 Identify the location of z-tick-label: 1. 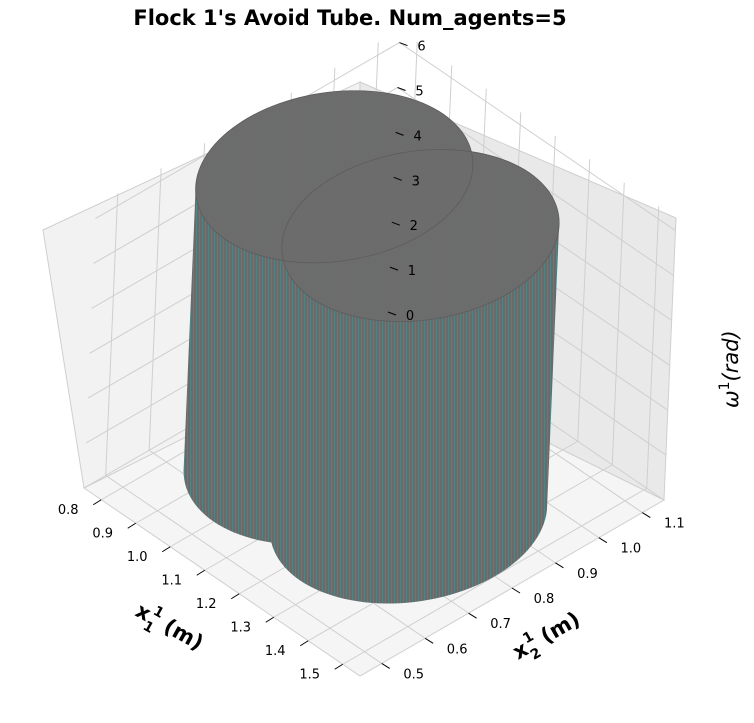
(412, 271).